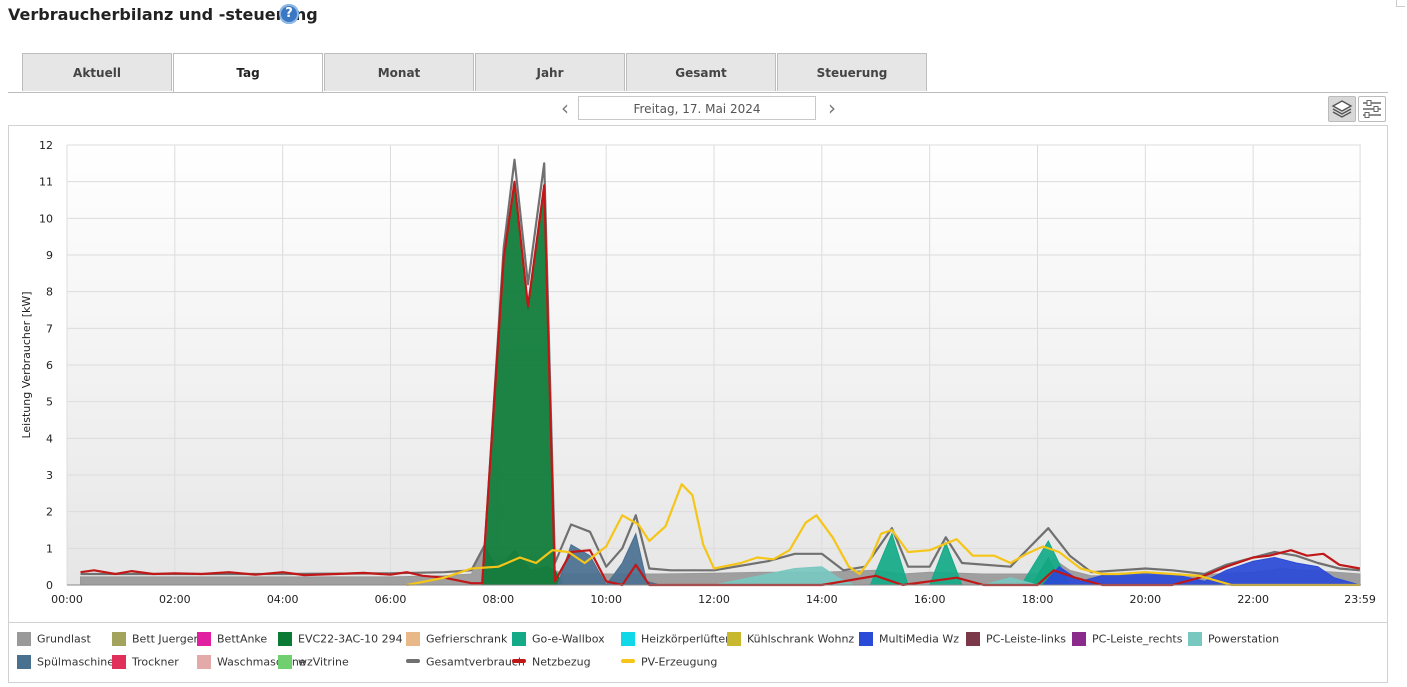 This screenshot has height=687, width=1407. What do you see at coordinates (289, 14) in the screenshot?
I see `help-icon: ?` at bounding box center [289, 14].